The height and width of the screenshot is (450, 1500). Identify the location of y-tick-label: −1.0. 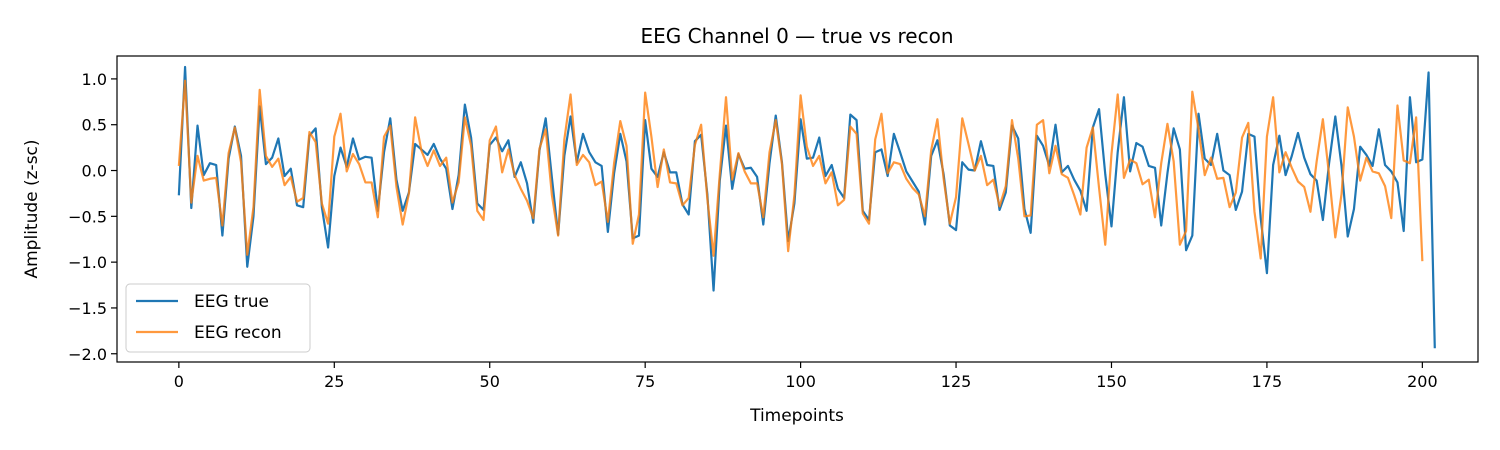
(87, 262).